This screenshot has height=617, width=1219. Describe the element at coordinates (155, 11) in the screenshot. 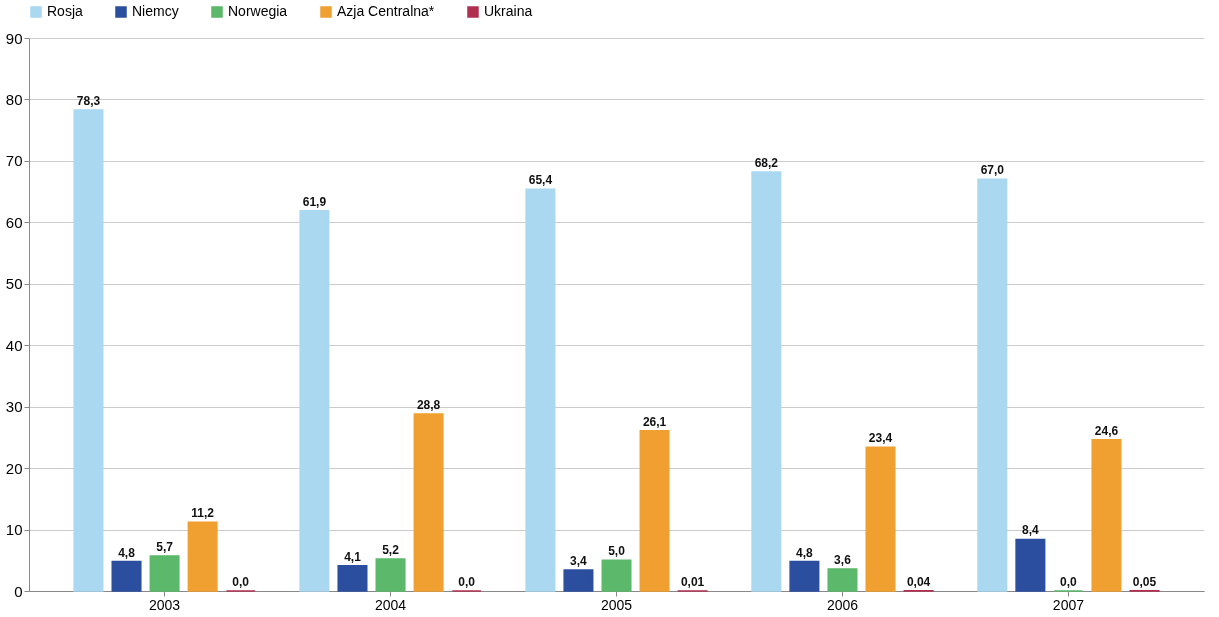

I see `legend-label: Niemcy` at that location.